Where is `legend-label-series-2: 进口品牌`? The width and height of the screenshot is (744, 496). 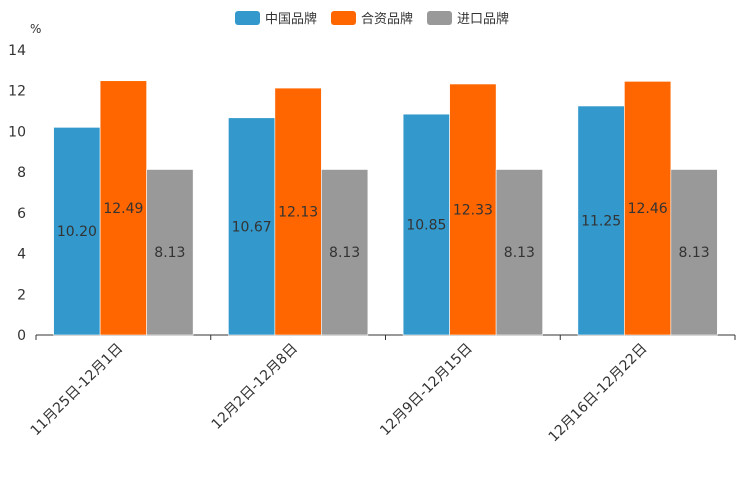 legend-label-series-2: 进口品牌 is located at coordinates (483, 19).